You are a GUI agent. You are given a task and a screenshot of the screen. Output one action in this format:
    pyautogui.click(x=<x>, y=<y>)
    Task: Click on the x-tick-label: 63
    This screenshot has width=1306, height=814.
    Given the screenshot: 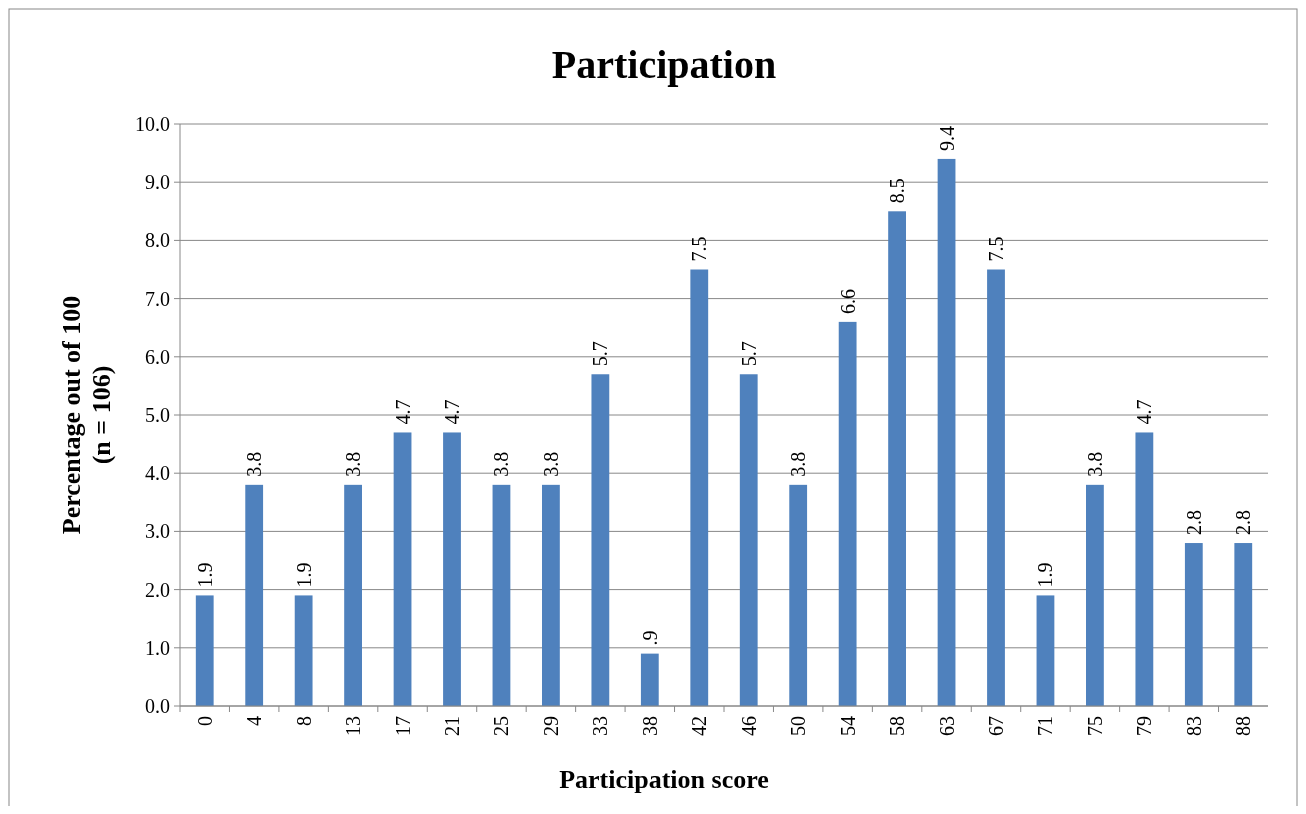 What is the action you would take?
    pyautogui.click(x=946, y=726)
    